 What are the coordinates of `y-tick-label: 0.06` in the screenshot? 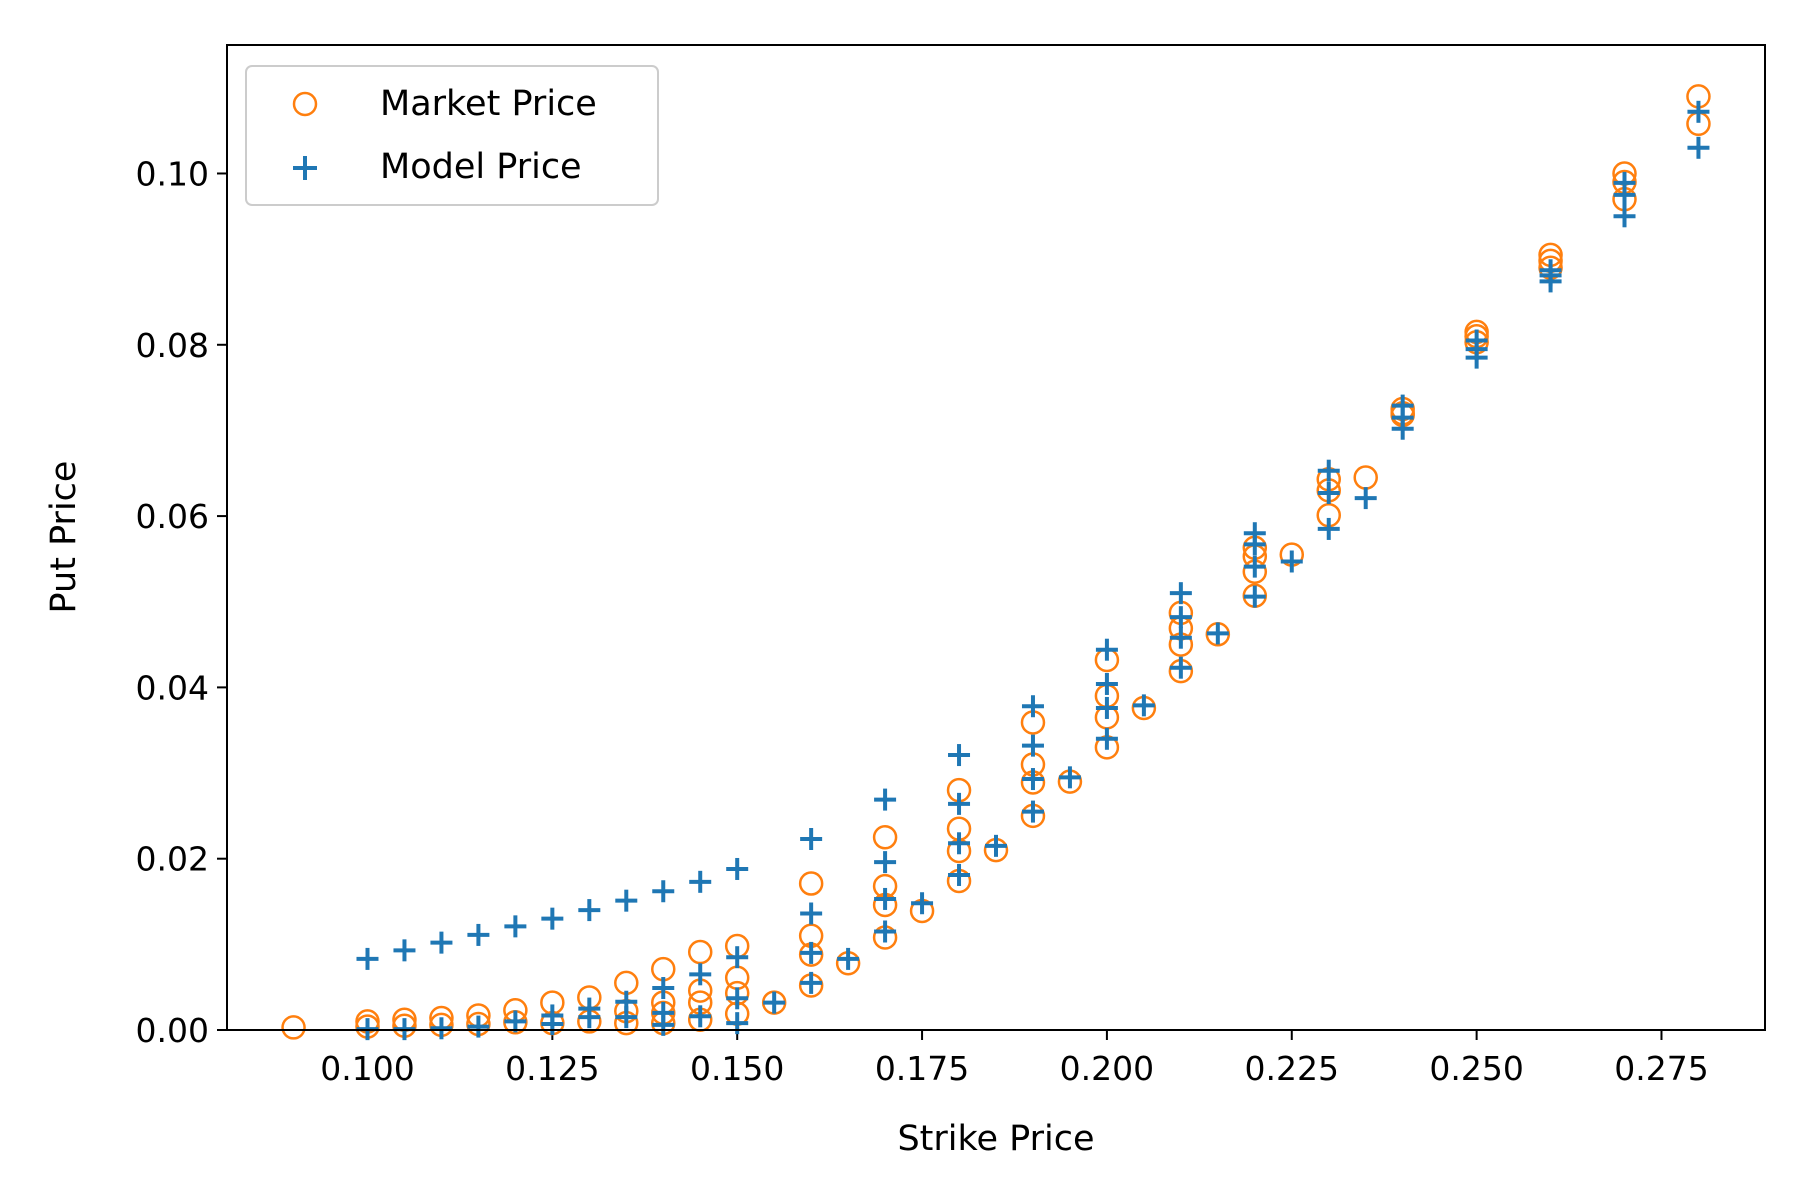 It's located at (172, 516).